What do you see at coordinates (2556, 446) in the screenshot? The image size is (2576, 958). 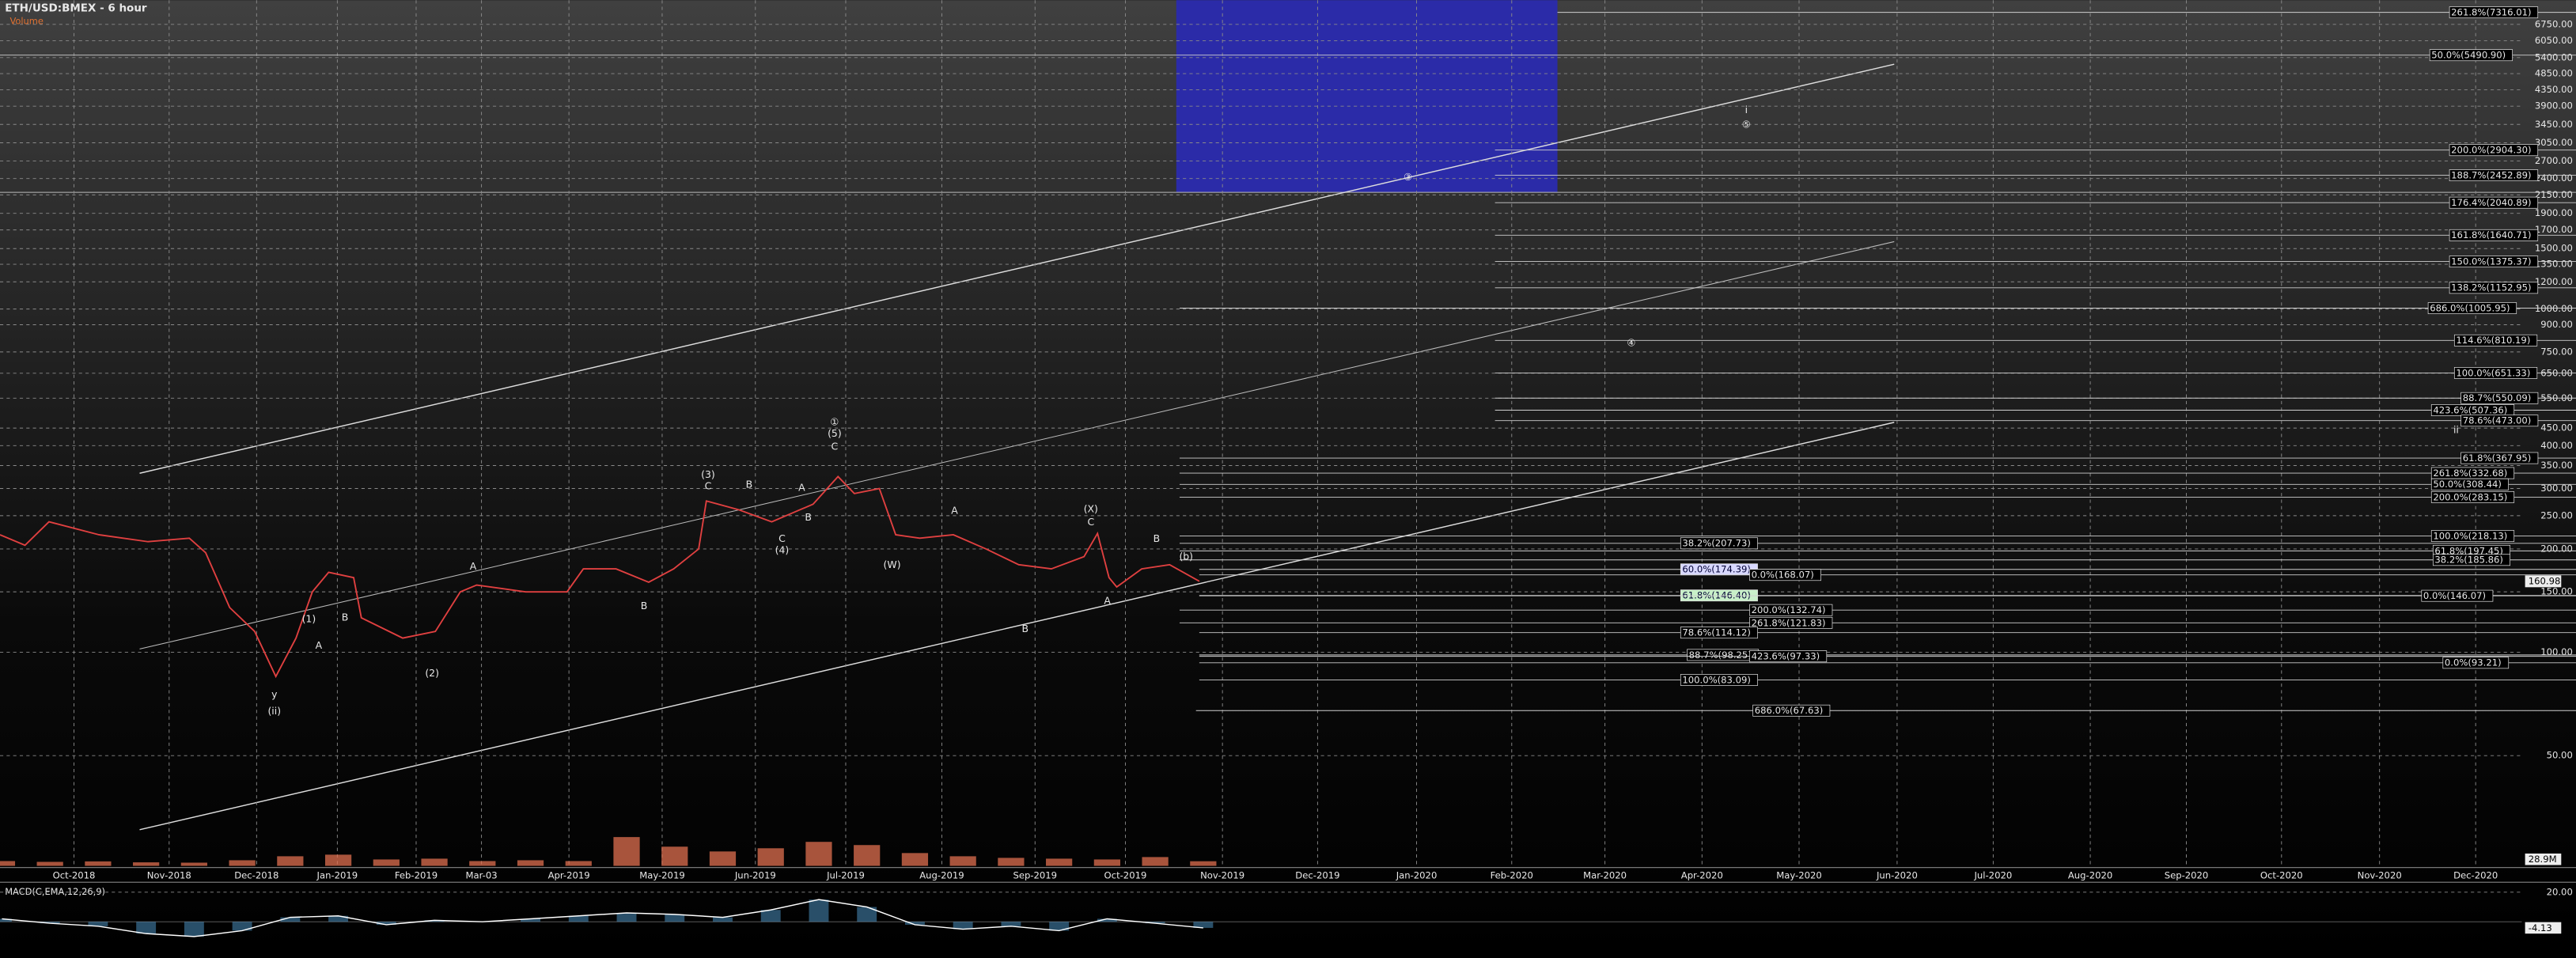 I see `y-tick-label: 400.00` at bounding box center [2556, 446].